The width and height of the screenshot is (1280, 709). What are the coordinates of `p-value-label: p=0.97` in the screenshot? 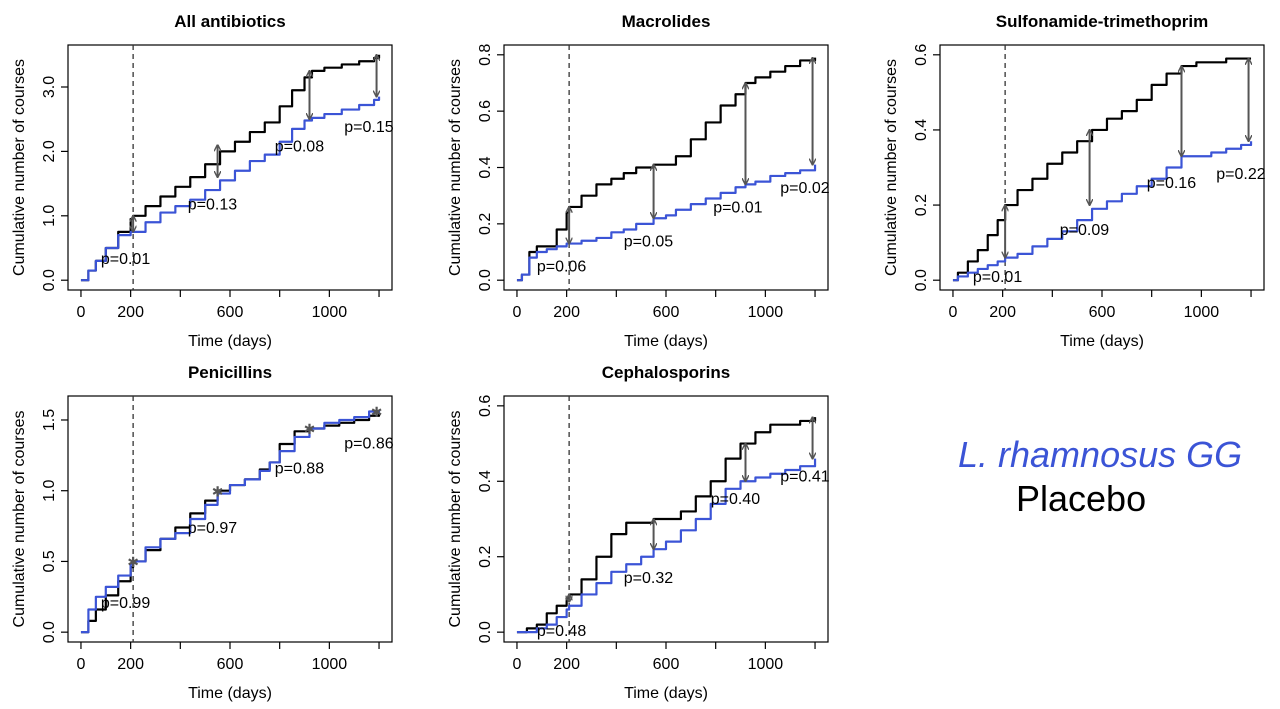 It's located at (212, 528).